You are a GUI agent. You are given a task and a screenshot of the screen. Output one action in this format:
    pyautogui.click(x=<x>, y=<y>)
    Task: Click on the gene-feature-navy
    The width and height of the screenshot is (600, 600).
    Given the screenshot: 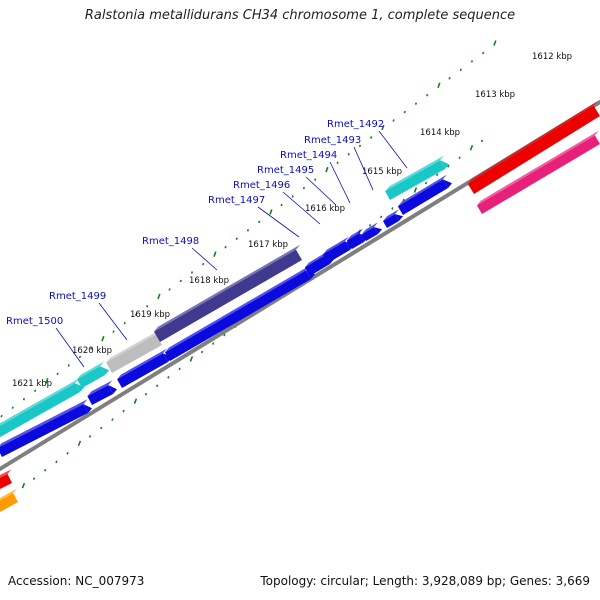 What is the action you would take?
    pyautogui.click(x=227, y=295)
    